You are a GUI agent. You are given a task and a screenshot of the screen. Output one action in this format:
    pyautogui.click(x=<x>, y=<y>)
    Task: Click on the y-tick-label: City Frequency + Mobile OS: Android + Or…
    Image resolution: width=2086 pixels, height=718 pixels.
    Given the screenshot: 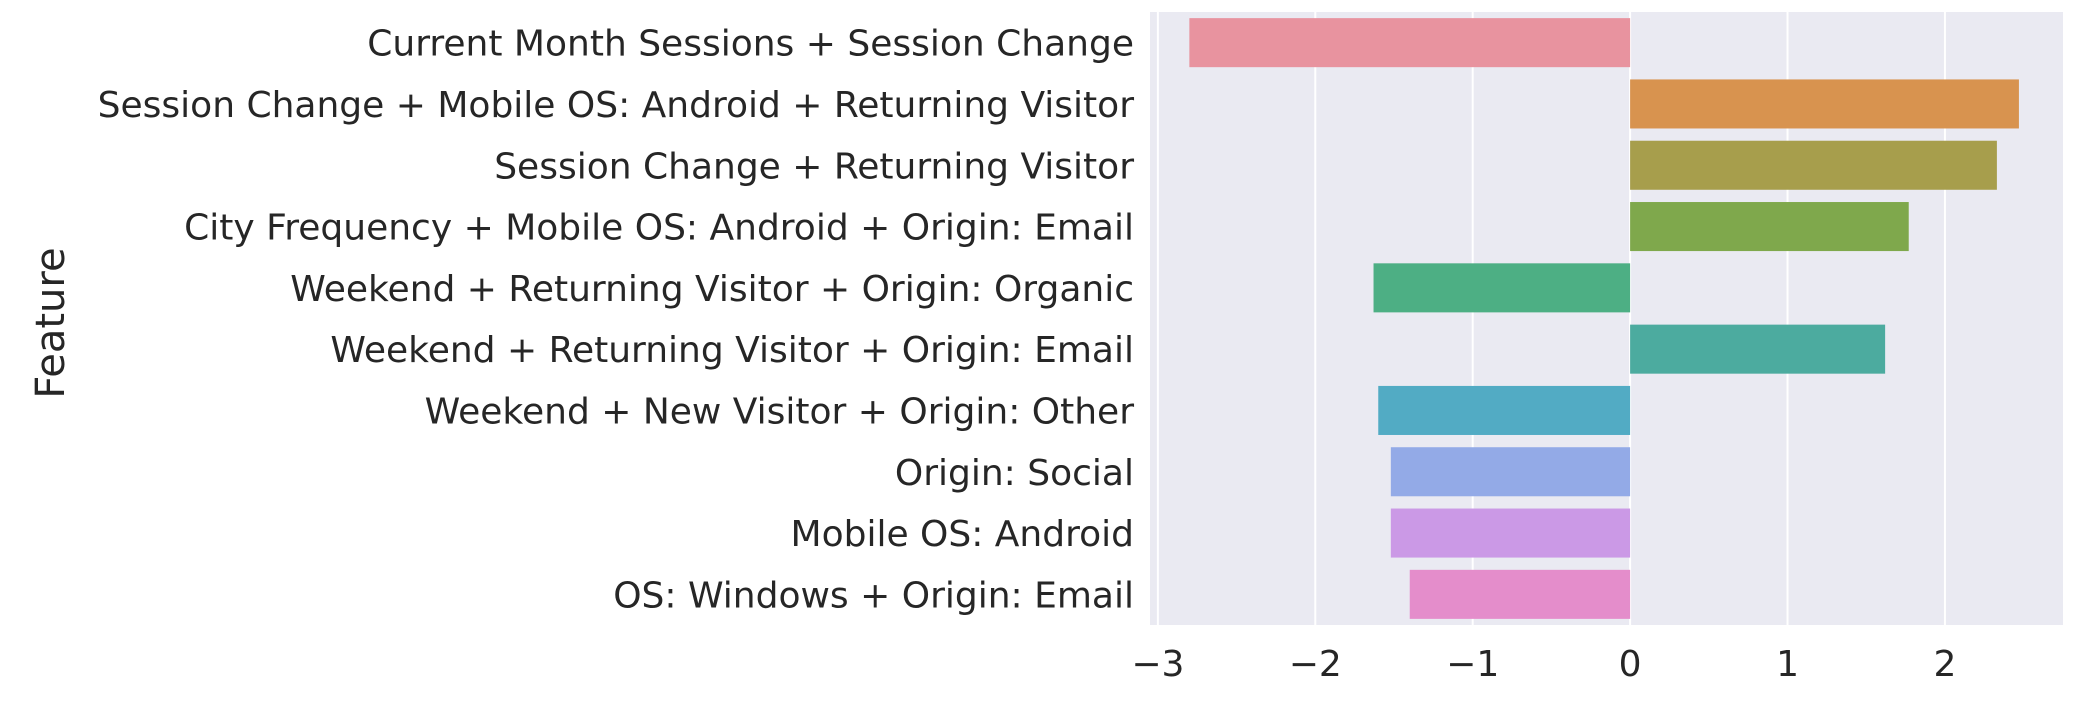 What is the action you would take?
    pyautogui.click(x=659, y=228)
    